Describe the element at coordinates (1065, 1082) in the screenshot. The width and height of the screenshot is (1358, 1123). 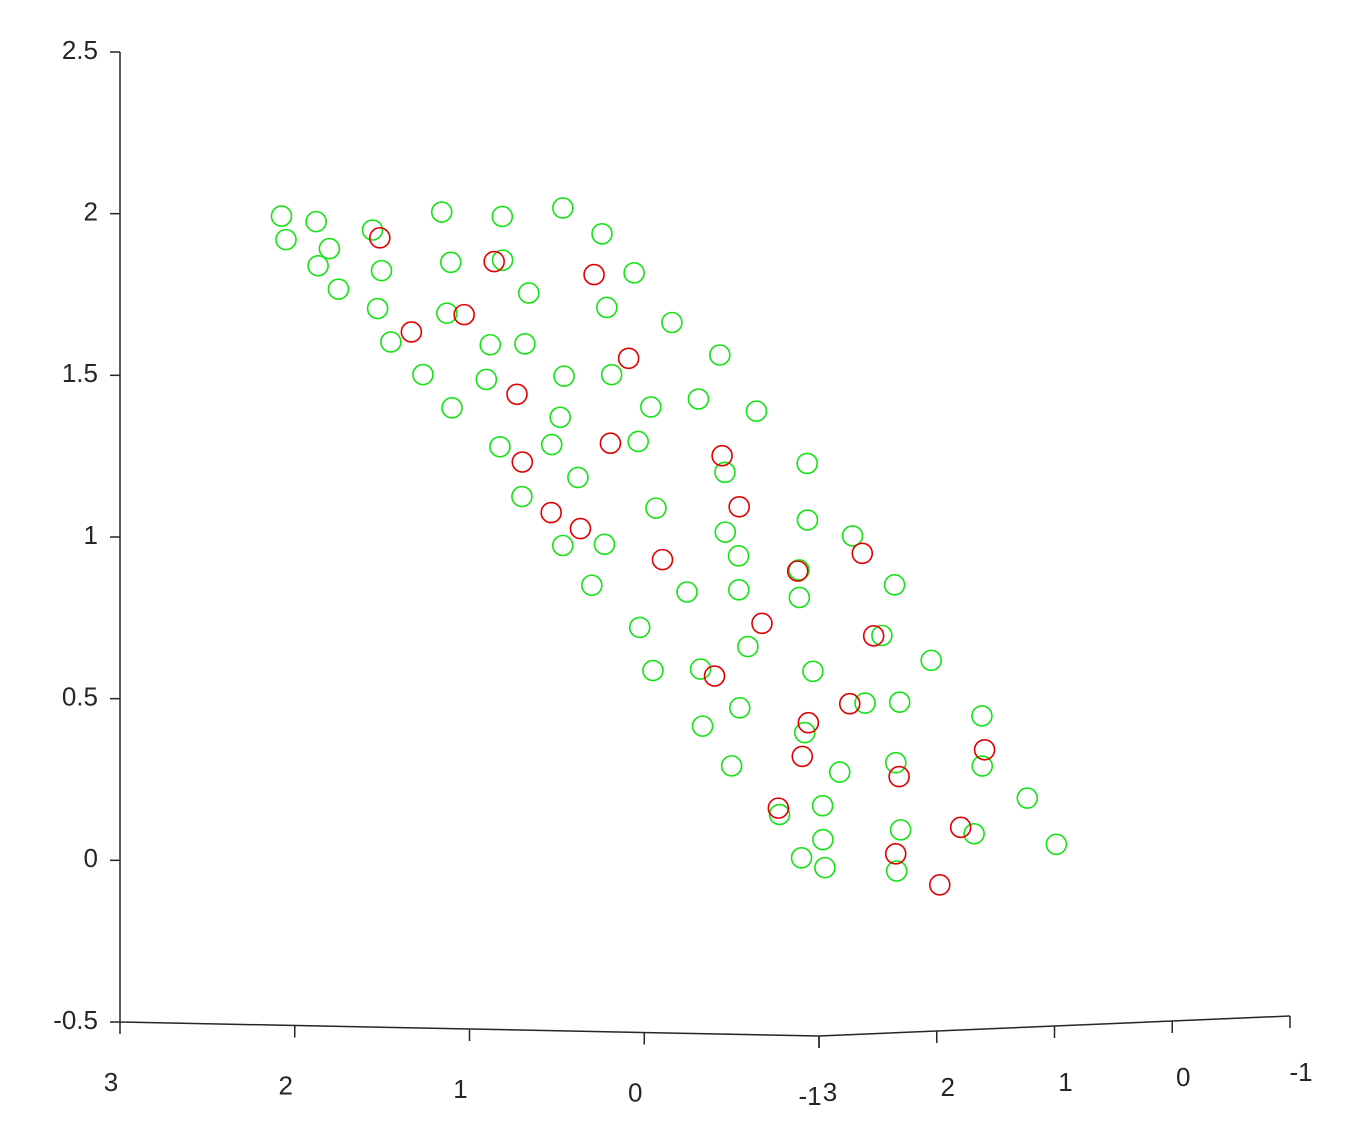
I see `y-tick-label: 1` at that location.